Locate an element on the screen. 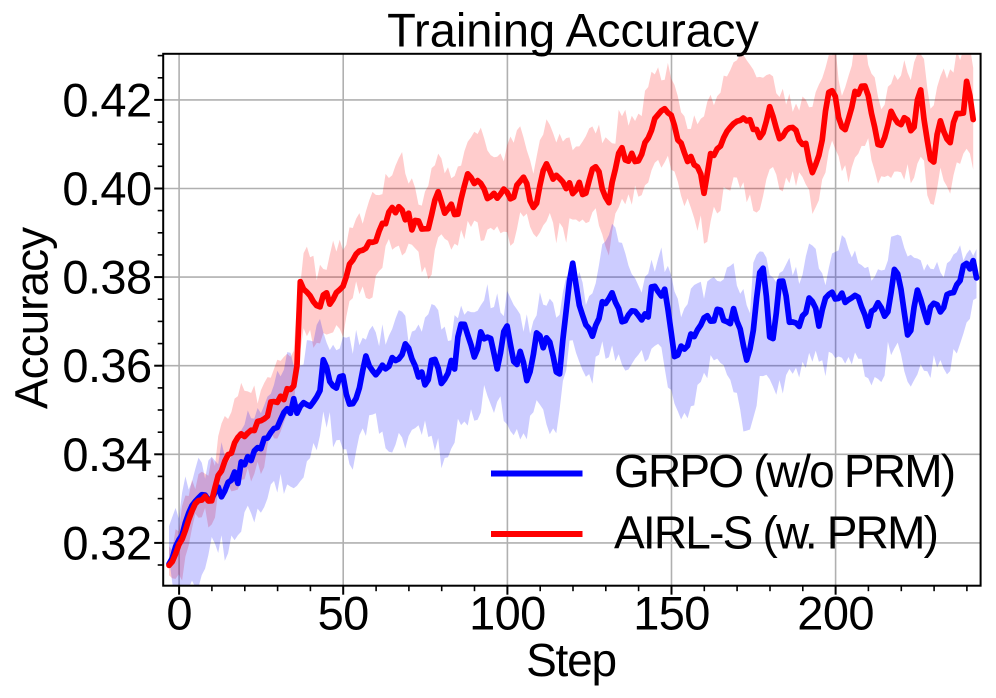  svg-text: 0.34 is located at coordinates (106, 454).